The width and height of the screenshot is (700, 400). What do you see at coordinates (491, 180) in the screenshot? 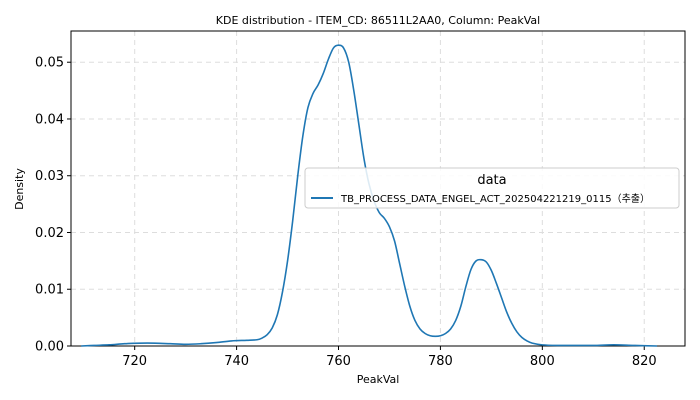
I see `legend-title: data` at bounding box center [491, 180].